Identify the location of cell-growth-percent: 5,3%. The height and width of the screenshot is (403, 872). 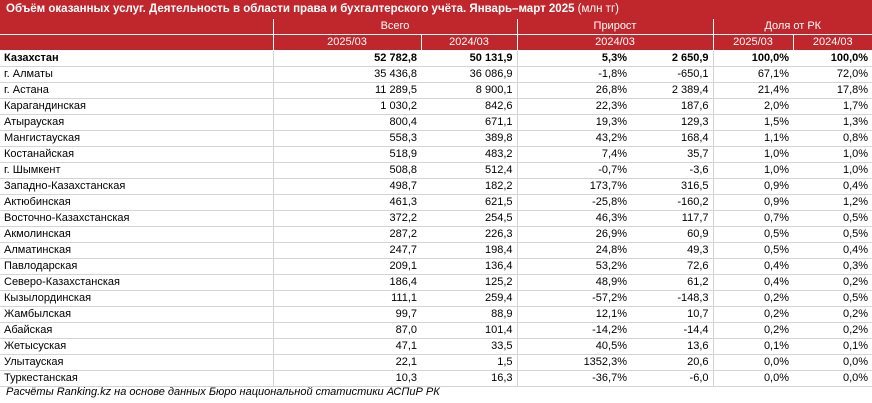
(573, 58).